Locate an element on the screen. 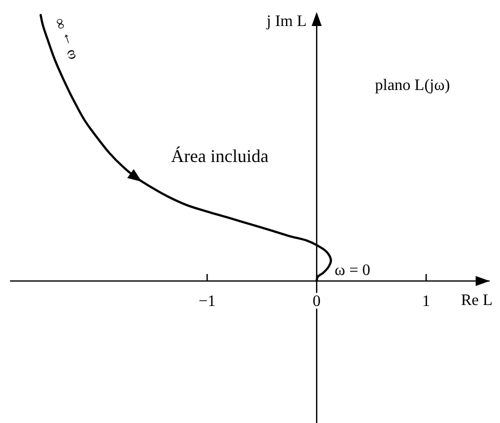  annotation: ω = 0 is located at coordinates (352, 270).